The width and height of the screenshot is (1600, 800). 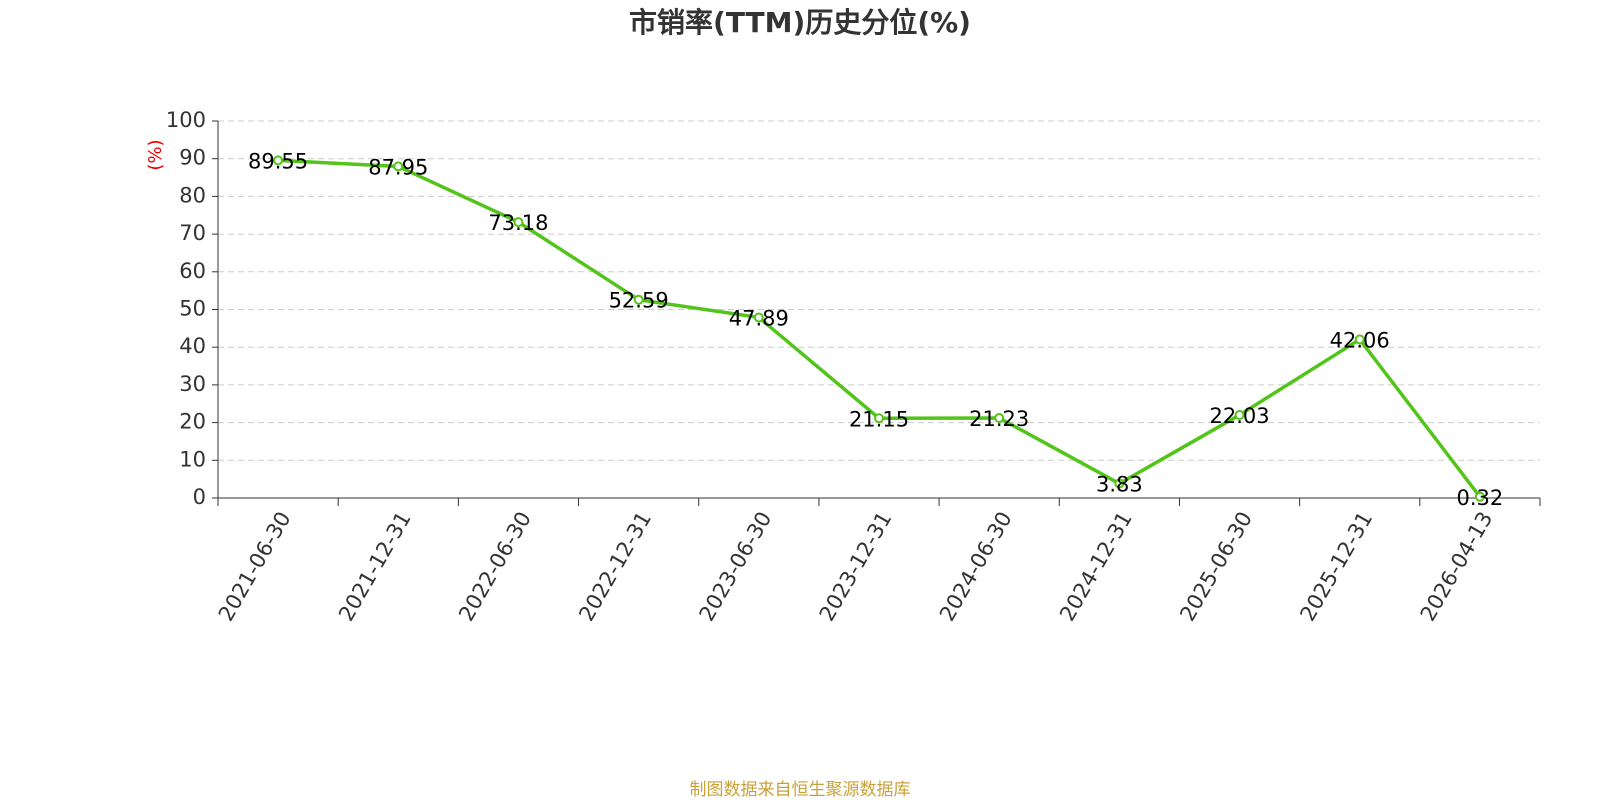 What do you see at coordinates (192, 422) in the screenshot?
I see `y-tick-label: 20` at bounding box center [192, 422].